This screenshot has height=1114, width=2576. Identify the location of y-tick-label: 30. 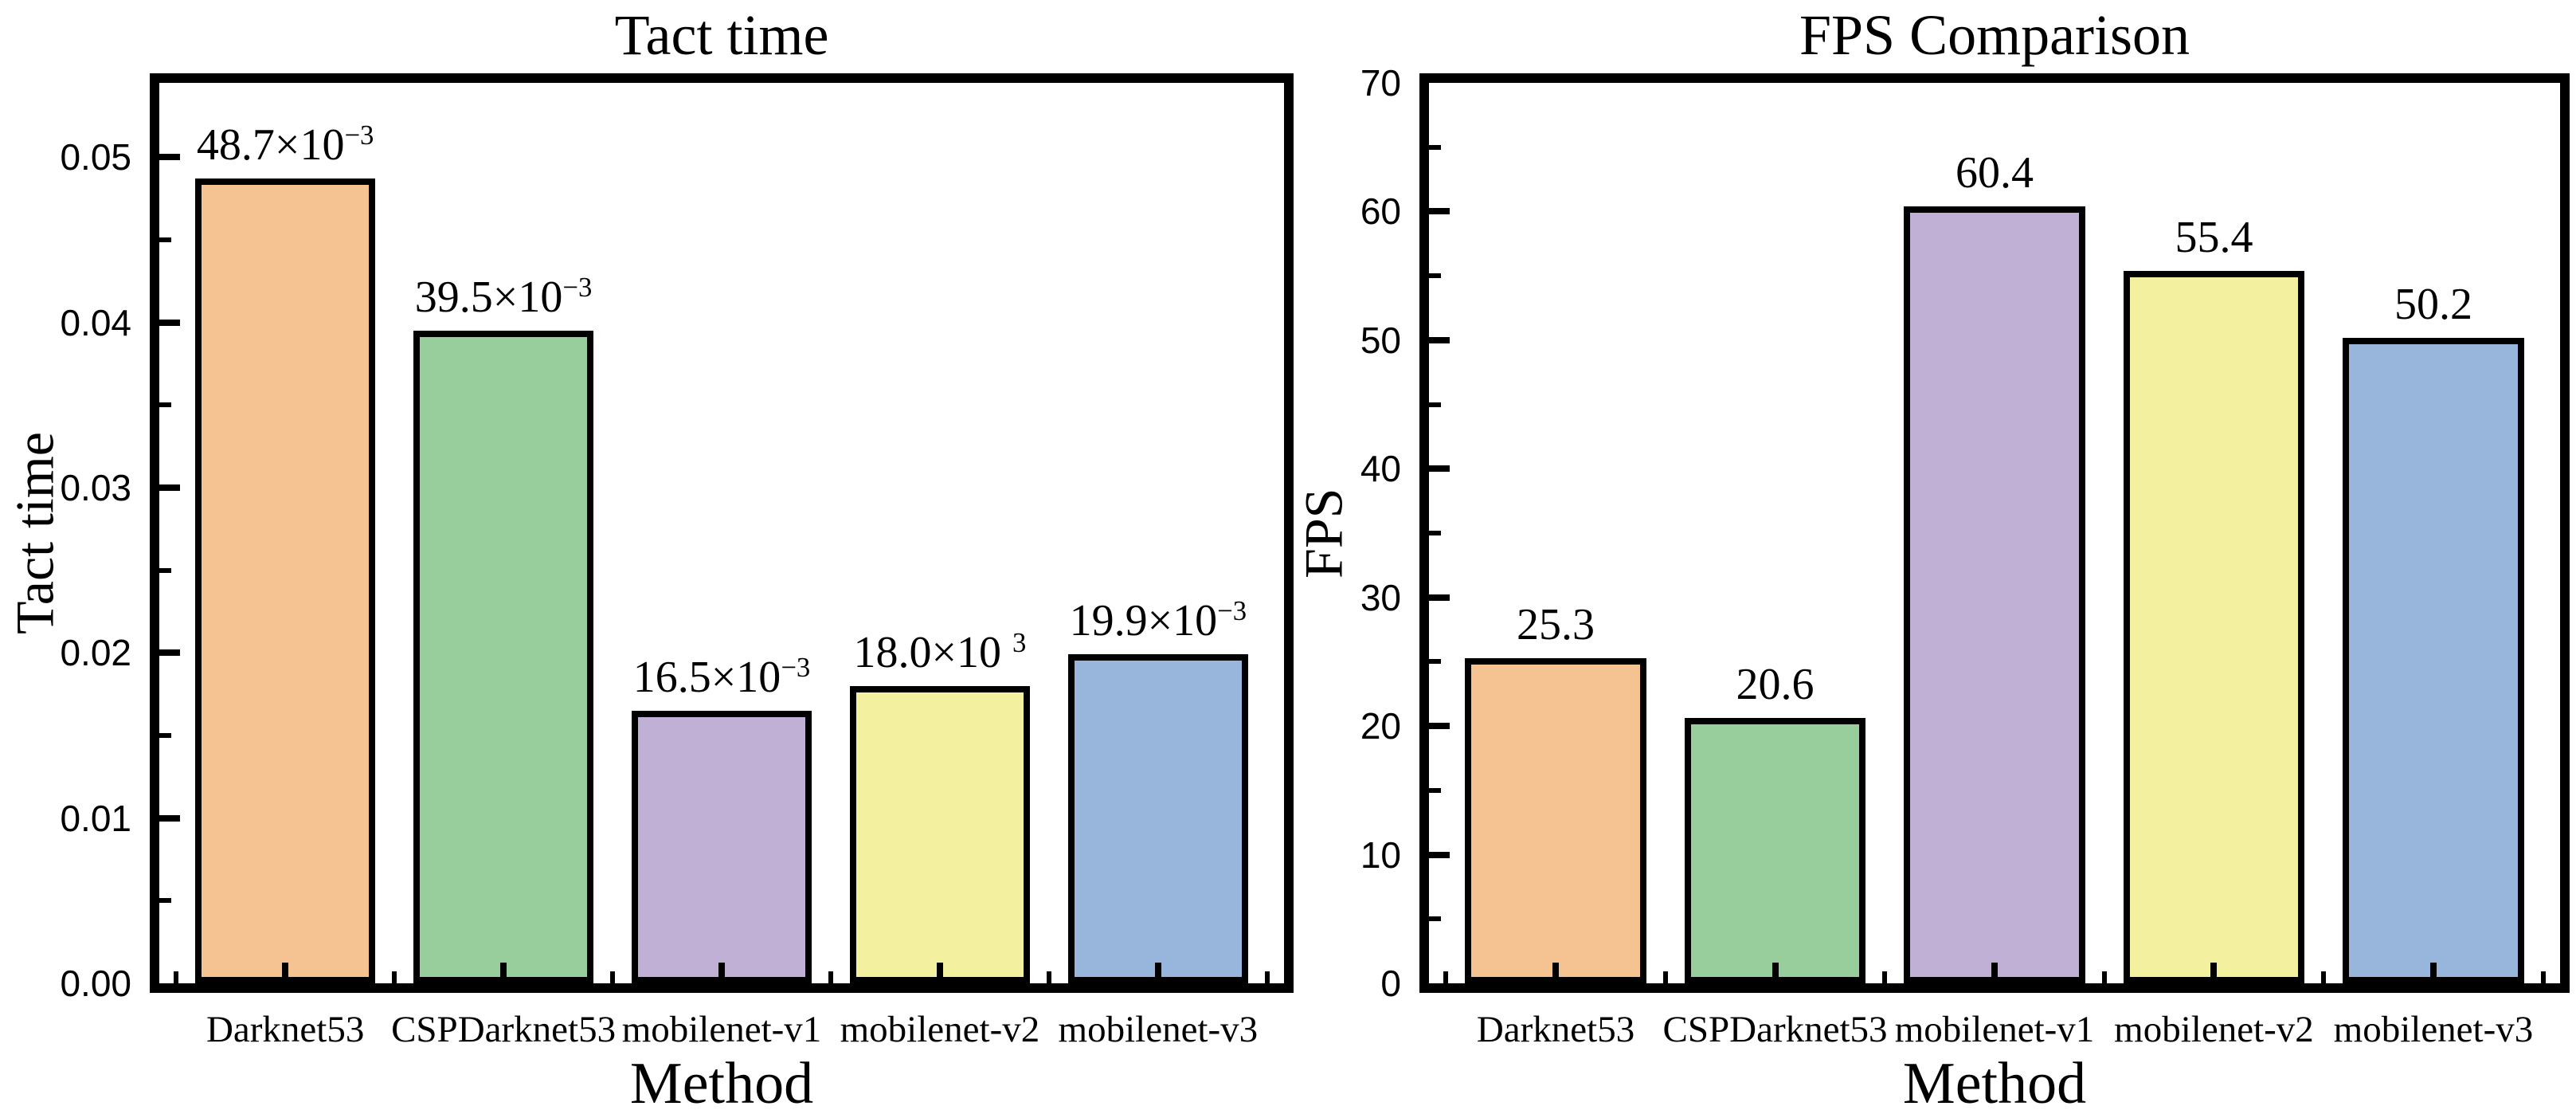
(1380, 597).